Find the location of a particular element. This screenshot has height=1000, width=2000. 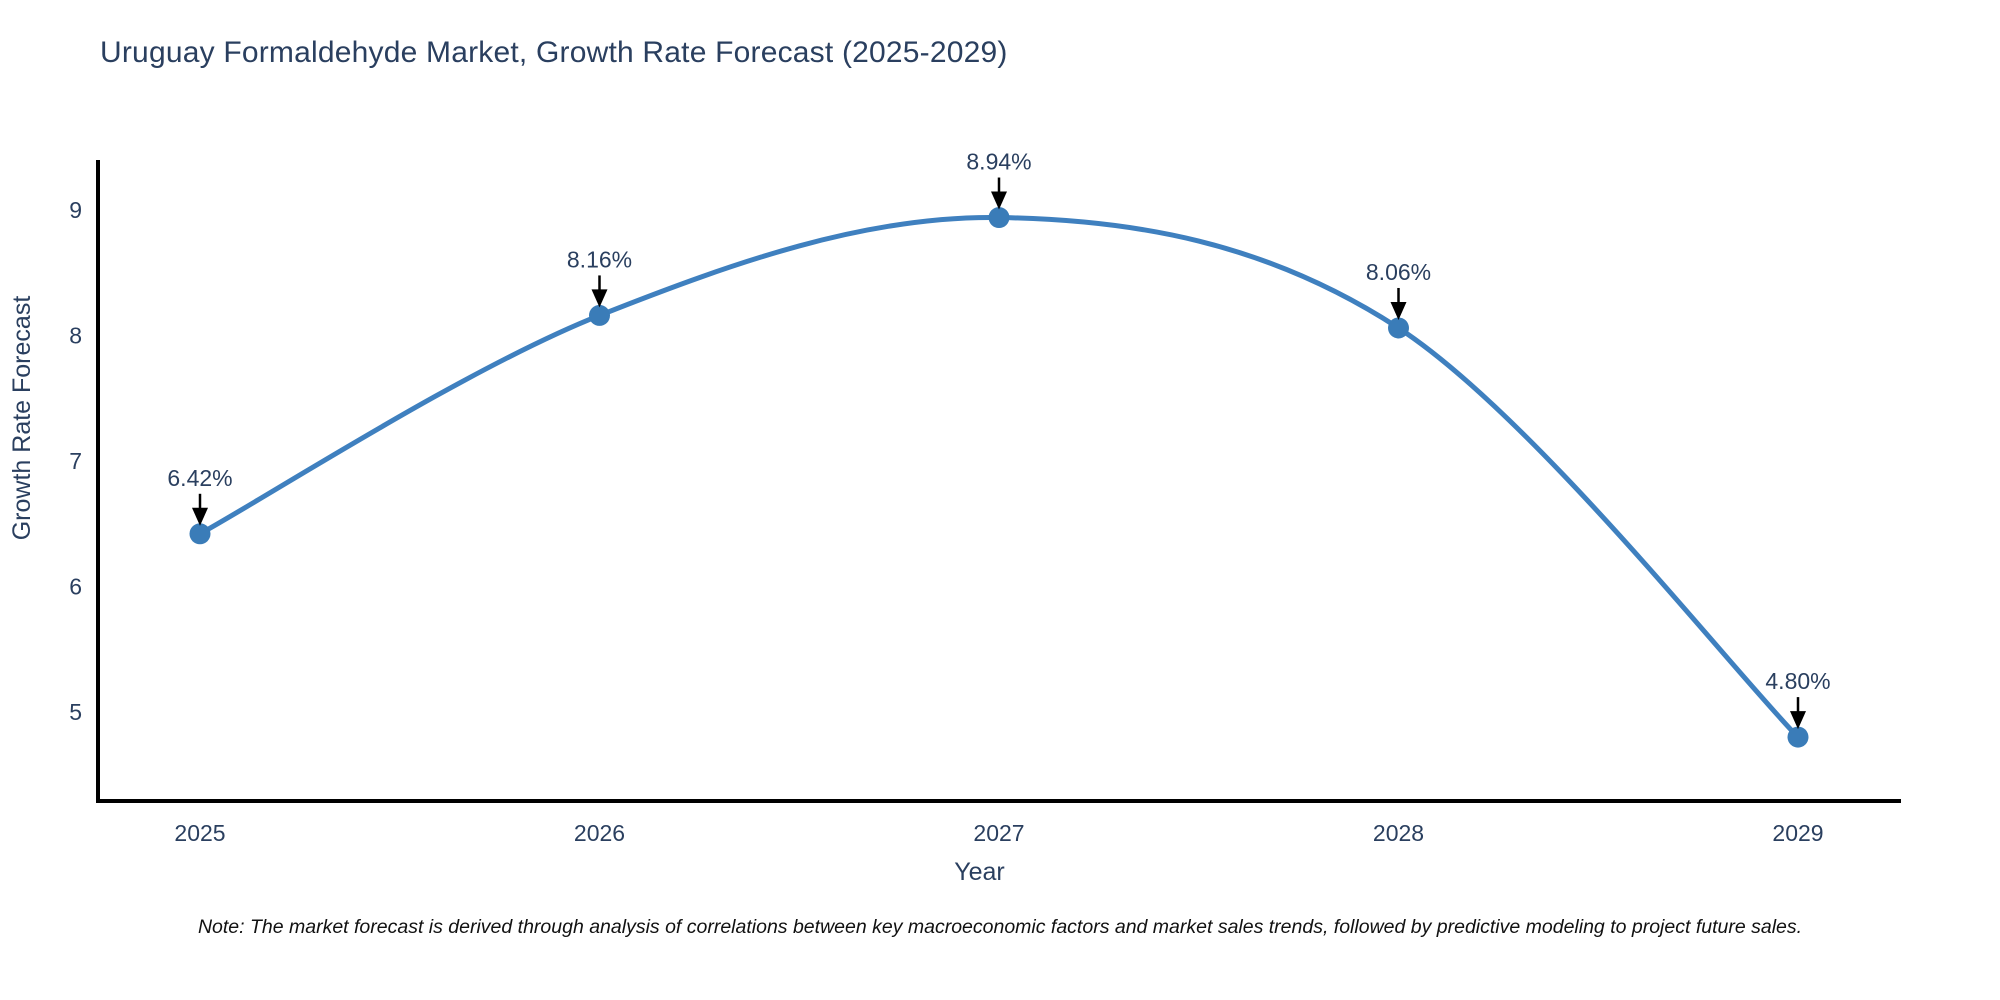

point-value-label: 8.94% is located at coordinates (998, 162).